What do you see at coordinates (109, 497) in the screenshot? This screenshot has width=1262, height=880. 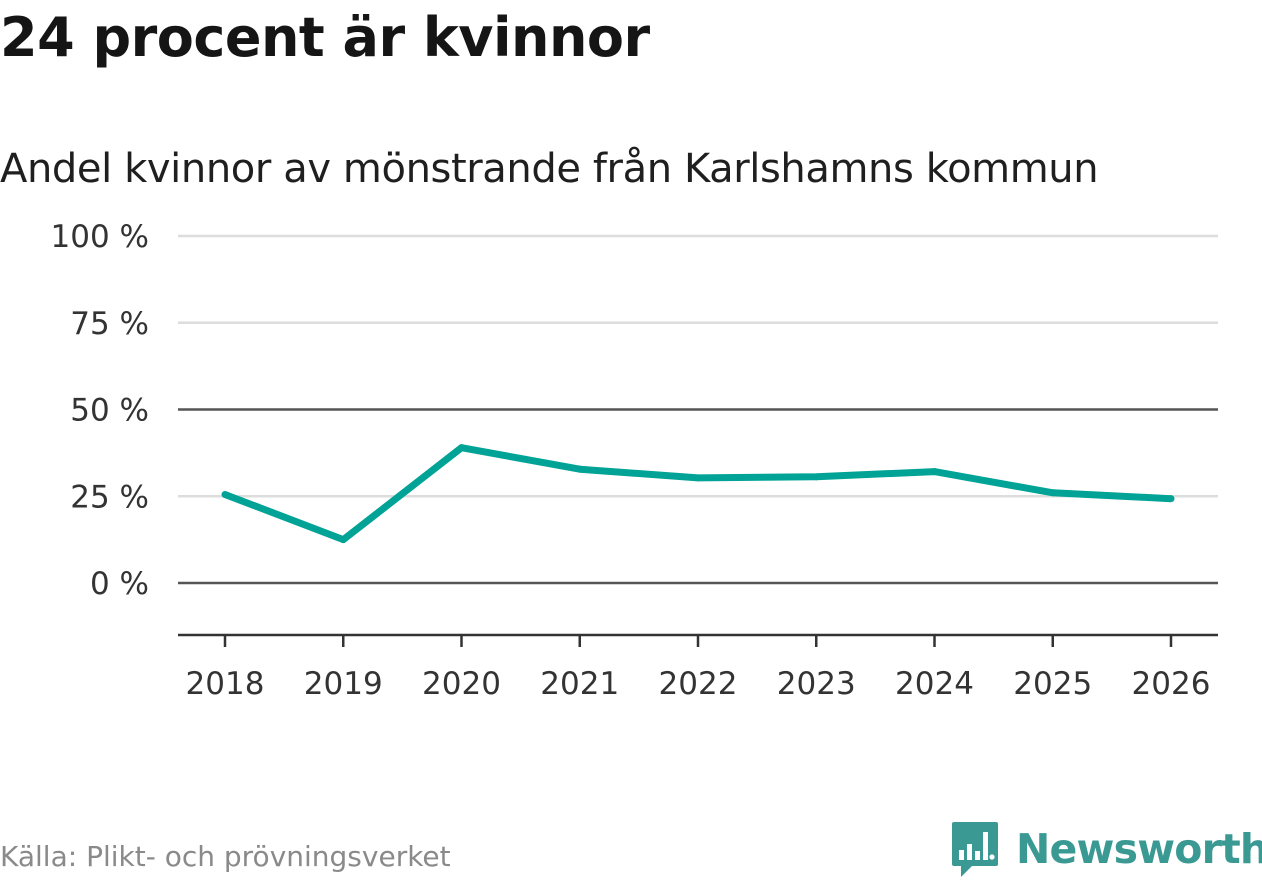 I see `y-tick-label-25: 25 %` at bounding box center [109, 497].